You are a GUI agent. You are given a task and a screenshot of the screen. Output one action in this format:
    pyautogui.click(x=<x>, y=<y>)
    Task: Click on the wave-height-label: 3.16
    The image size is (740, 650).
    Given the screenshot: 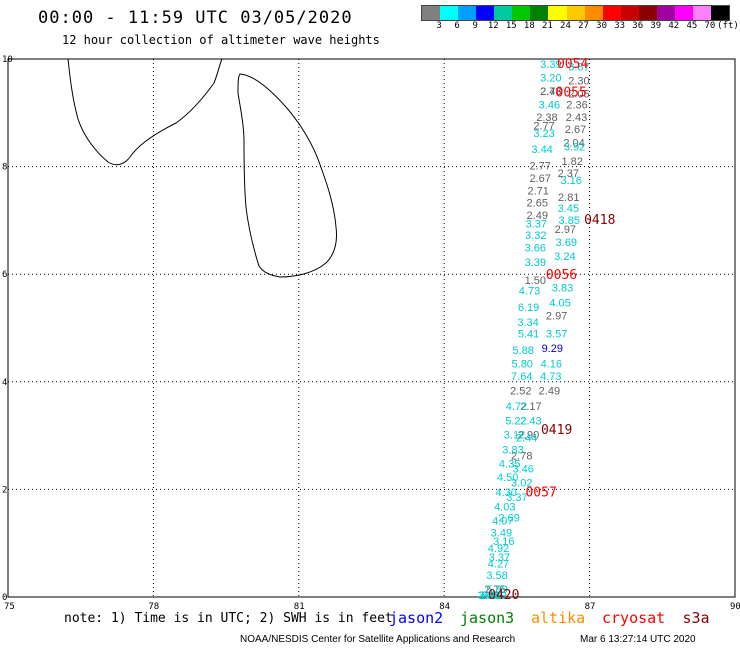 What is the action you would take?
    pyautogui.click(x=570, y=181)
    